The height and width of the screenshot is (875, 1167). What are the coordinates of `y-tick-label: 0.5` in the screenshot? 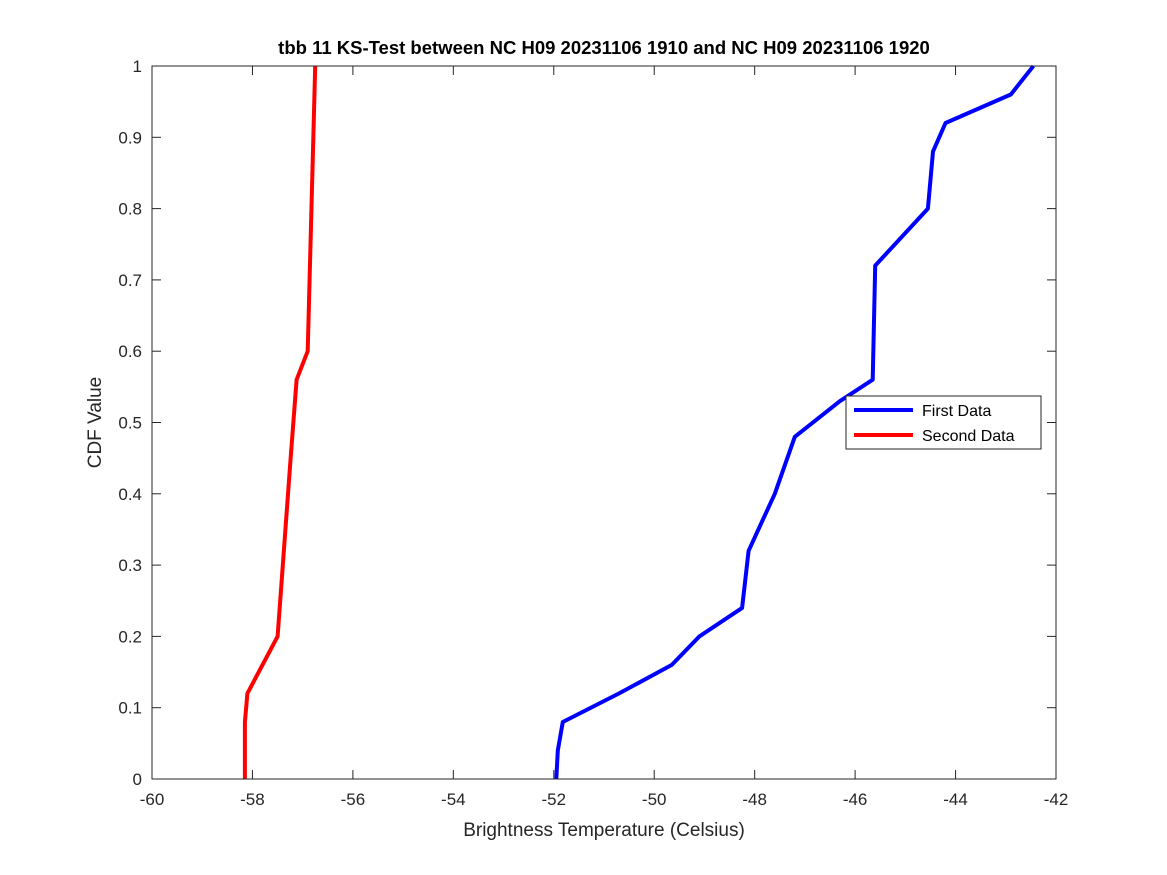 It's located at (130, 423).